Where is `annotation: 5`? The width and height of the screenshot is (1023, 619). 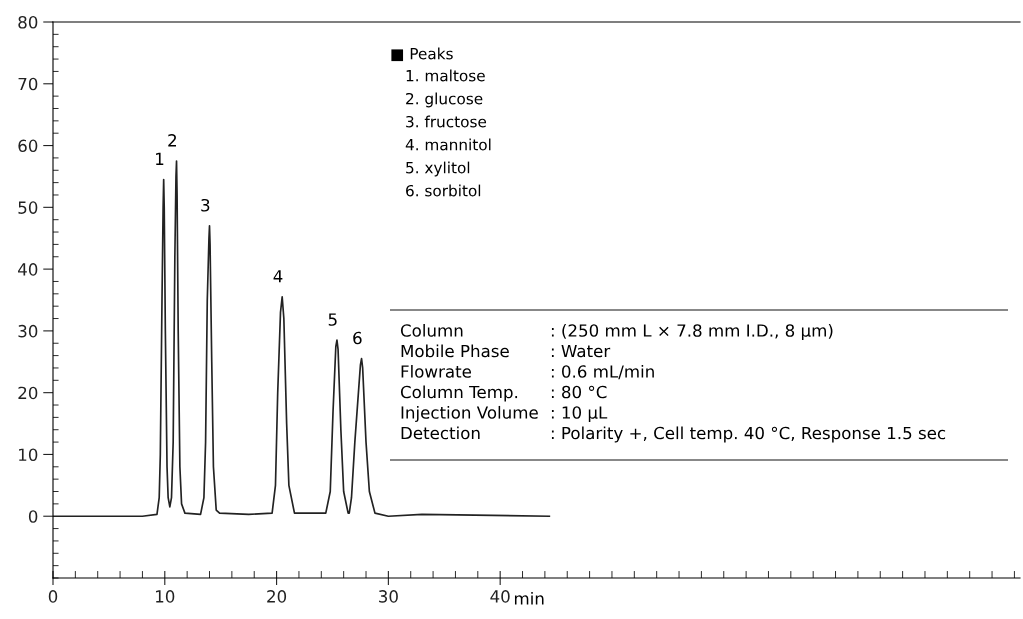
annotation: 5 is located at coordinates (332, 319).